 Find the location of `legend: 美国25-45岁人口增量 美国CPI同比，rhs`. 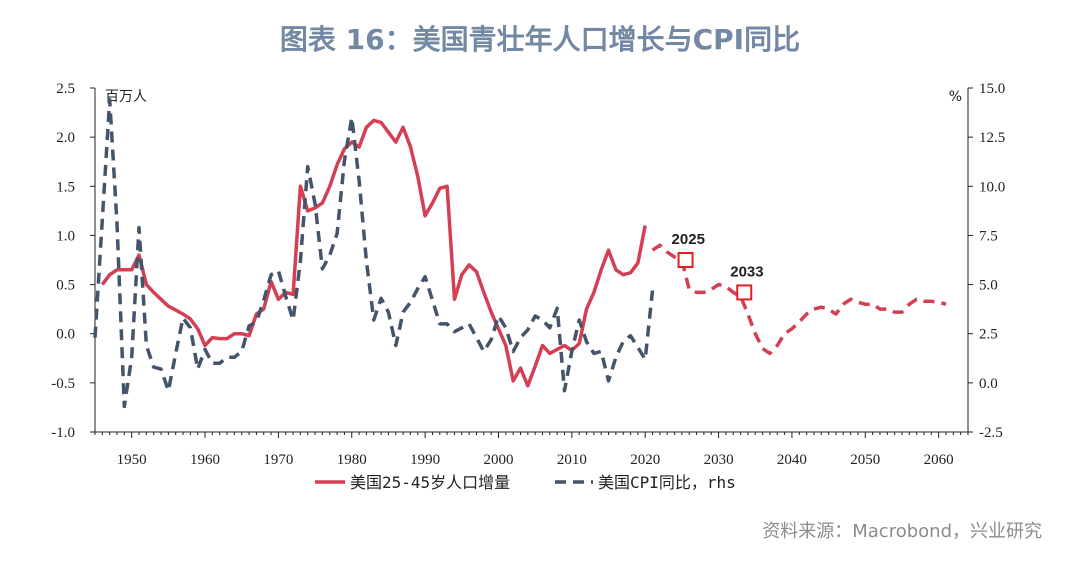

legend: 美国25-45岁人口增量 美国CPI同比，rhs is located at coordinates (525, 482).